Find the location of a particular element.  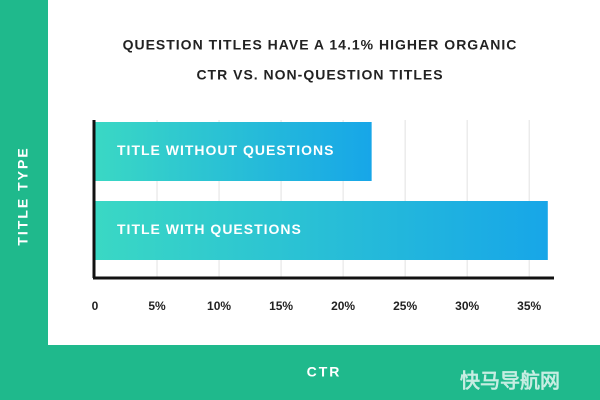

x-tick-label: 5% is located at coordinates (157, 306).